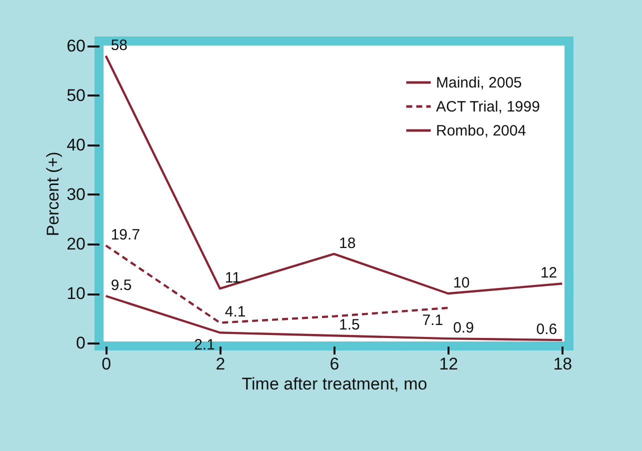 Image resolution: width=642 pixels, height=451 pixels. I want to click on y-tick-label: 60, so click(76, 46).